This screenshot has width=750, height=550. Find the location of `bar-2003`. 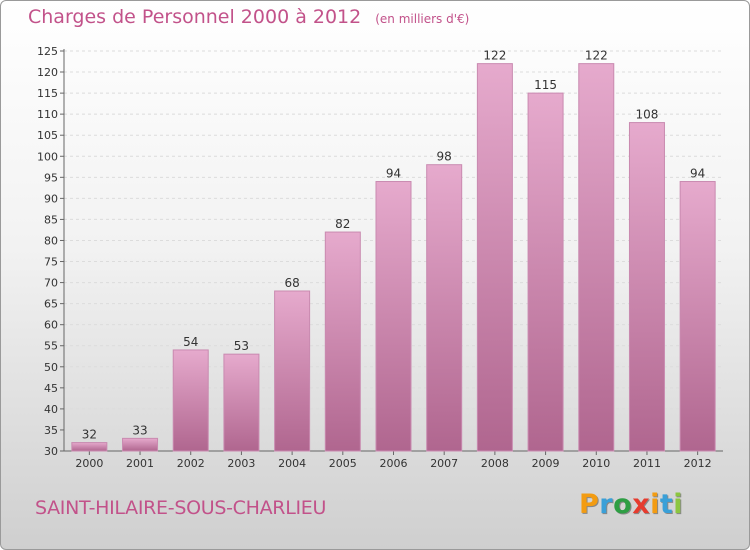

bar-2003 is located at coordinates (241, 402).